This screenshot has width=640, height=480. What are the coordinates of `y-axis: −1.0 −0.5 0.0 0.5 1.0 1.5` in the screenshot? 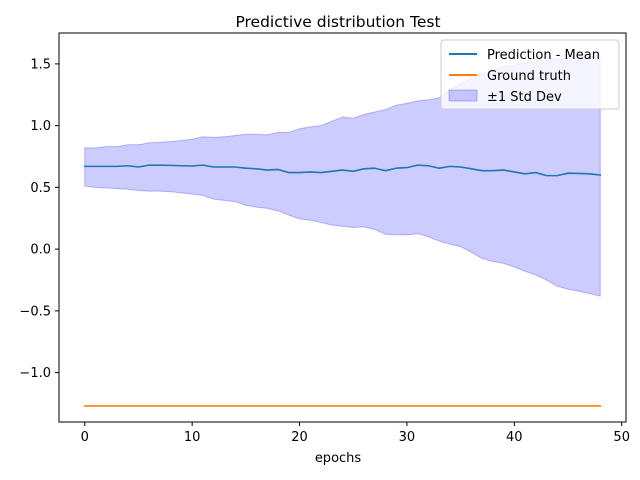 It's located at (39, 219).